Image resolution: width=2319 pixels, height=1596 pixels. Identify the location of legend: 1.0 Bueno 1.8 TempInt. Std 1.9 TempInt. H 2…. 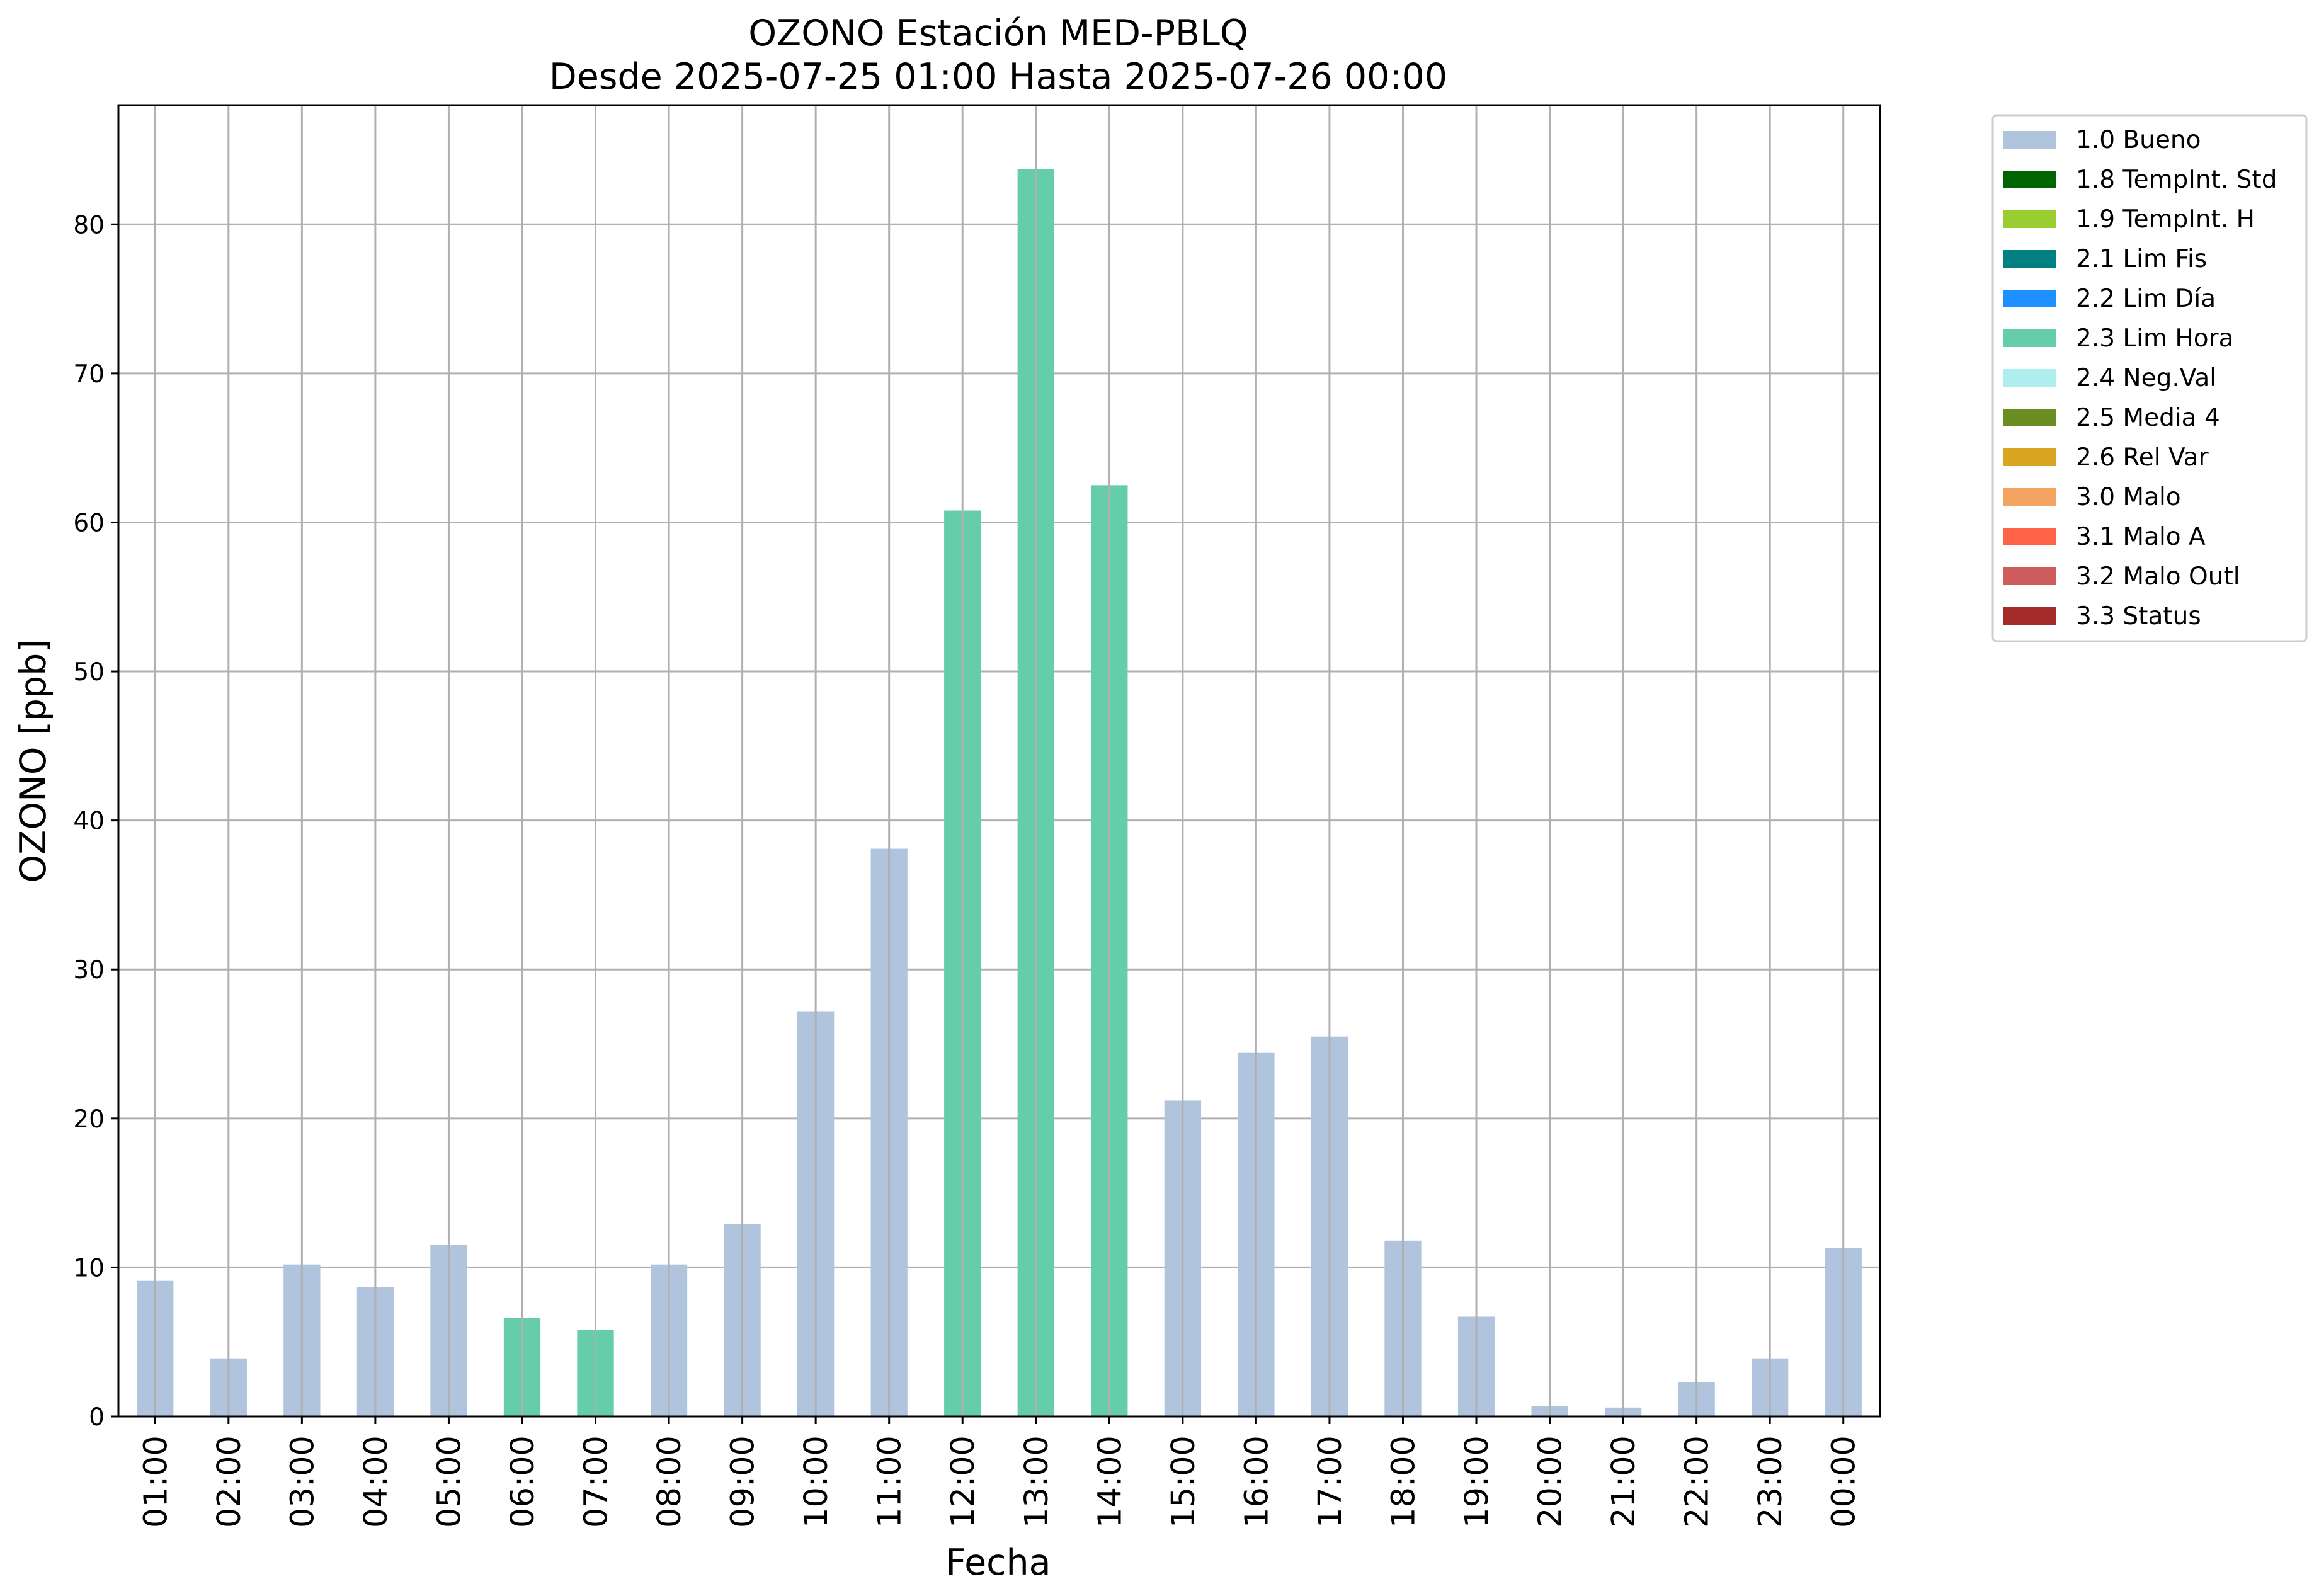
(2149, 378).